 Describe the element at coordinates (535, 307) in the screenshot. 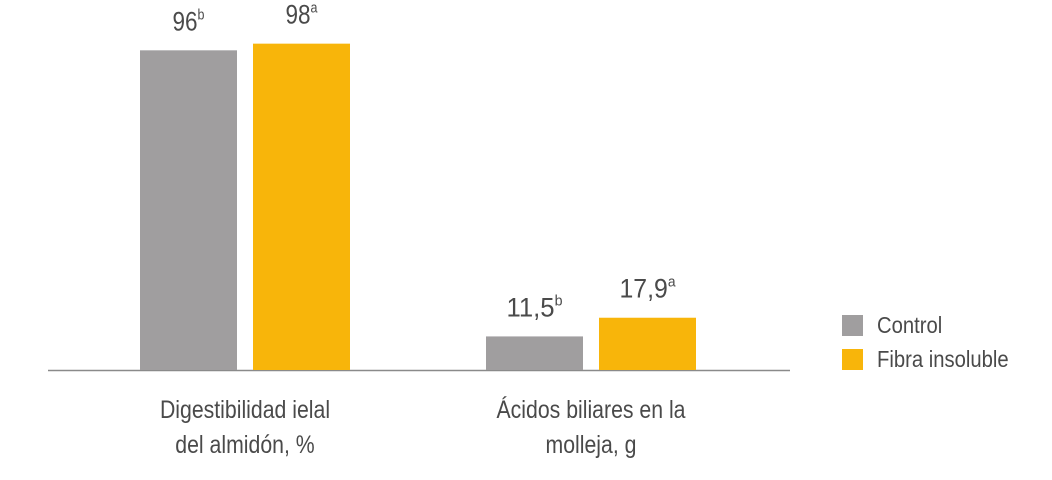

I see `data-label: 11,5b` at that location.